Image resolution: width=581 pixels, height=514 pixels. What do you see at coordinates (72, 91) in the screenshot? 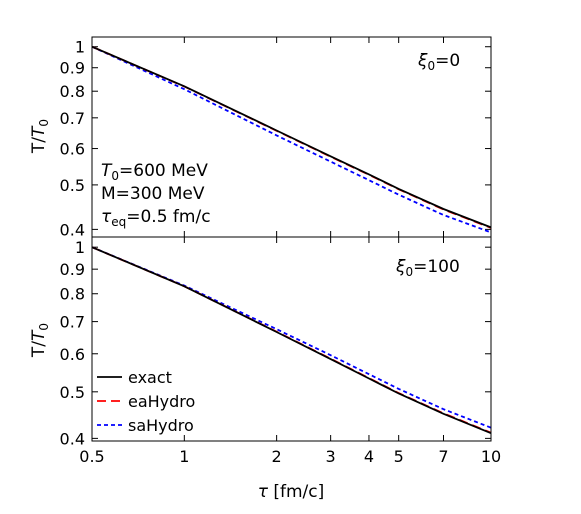
I see `top-ytick-label: 0.8` at bounding box center [72, 91].